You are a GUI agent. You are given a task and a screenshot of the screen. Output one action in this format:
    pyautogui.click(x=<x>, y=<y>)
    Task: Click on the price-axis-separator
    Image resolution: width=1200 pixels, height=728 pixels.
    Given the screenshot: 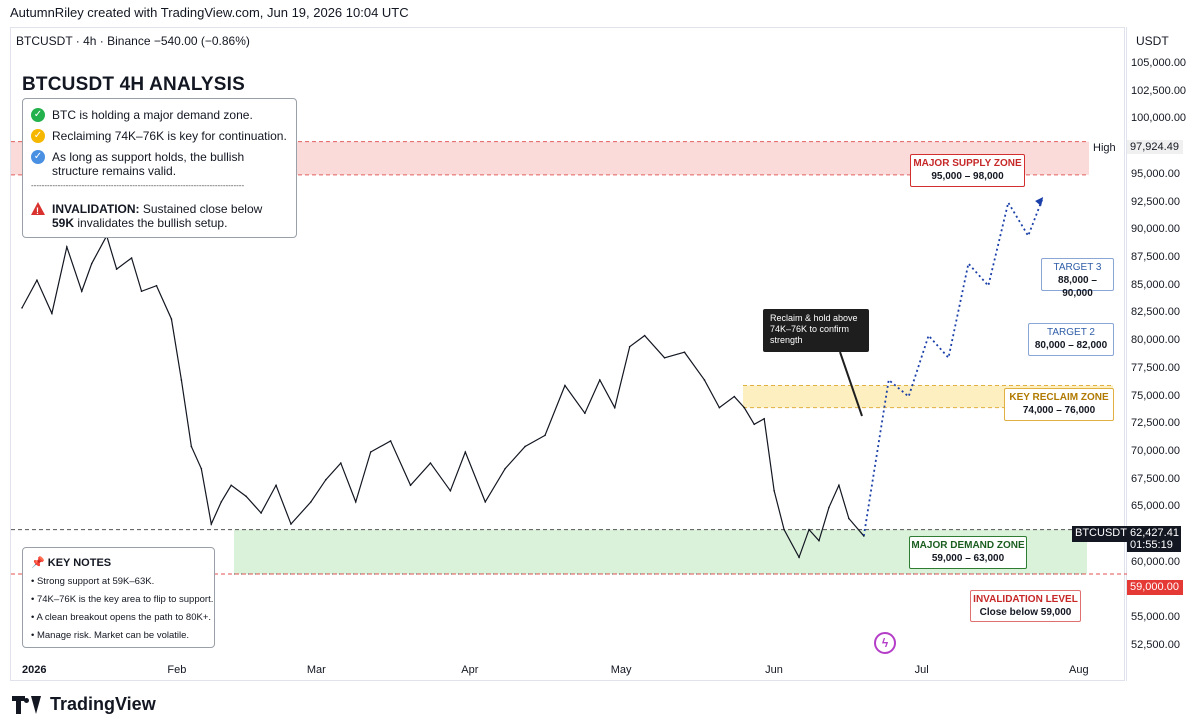 What is the action you would take?
    pyautogui.click(x=1126, y=354)
    